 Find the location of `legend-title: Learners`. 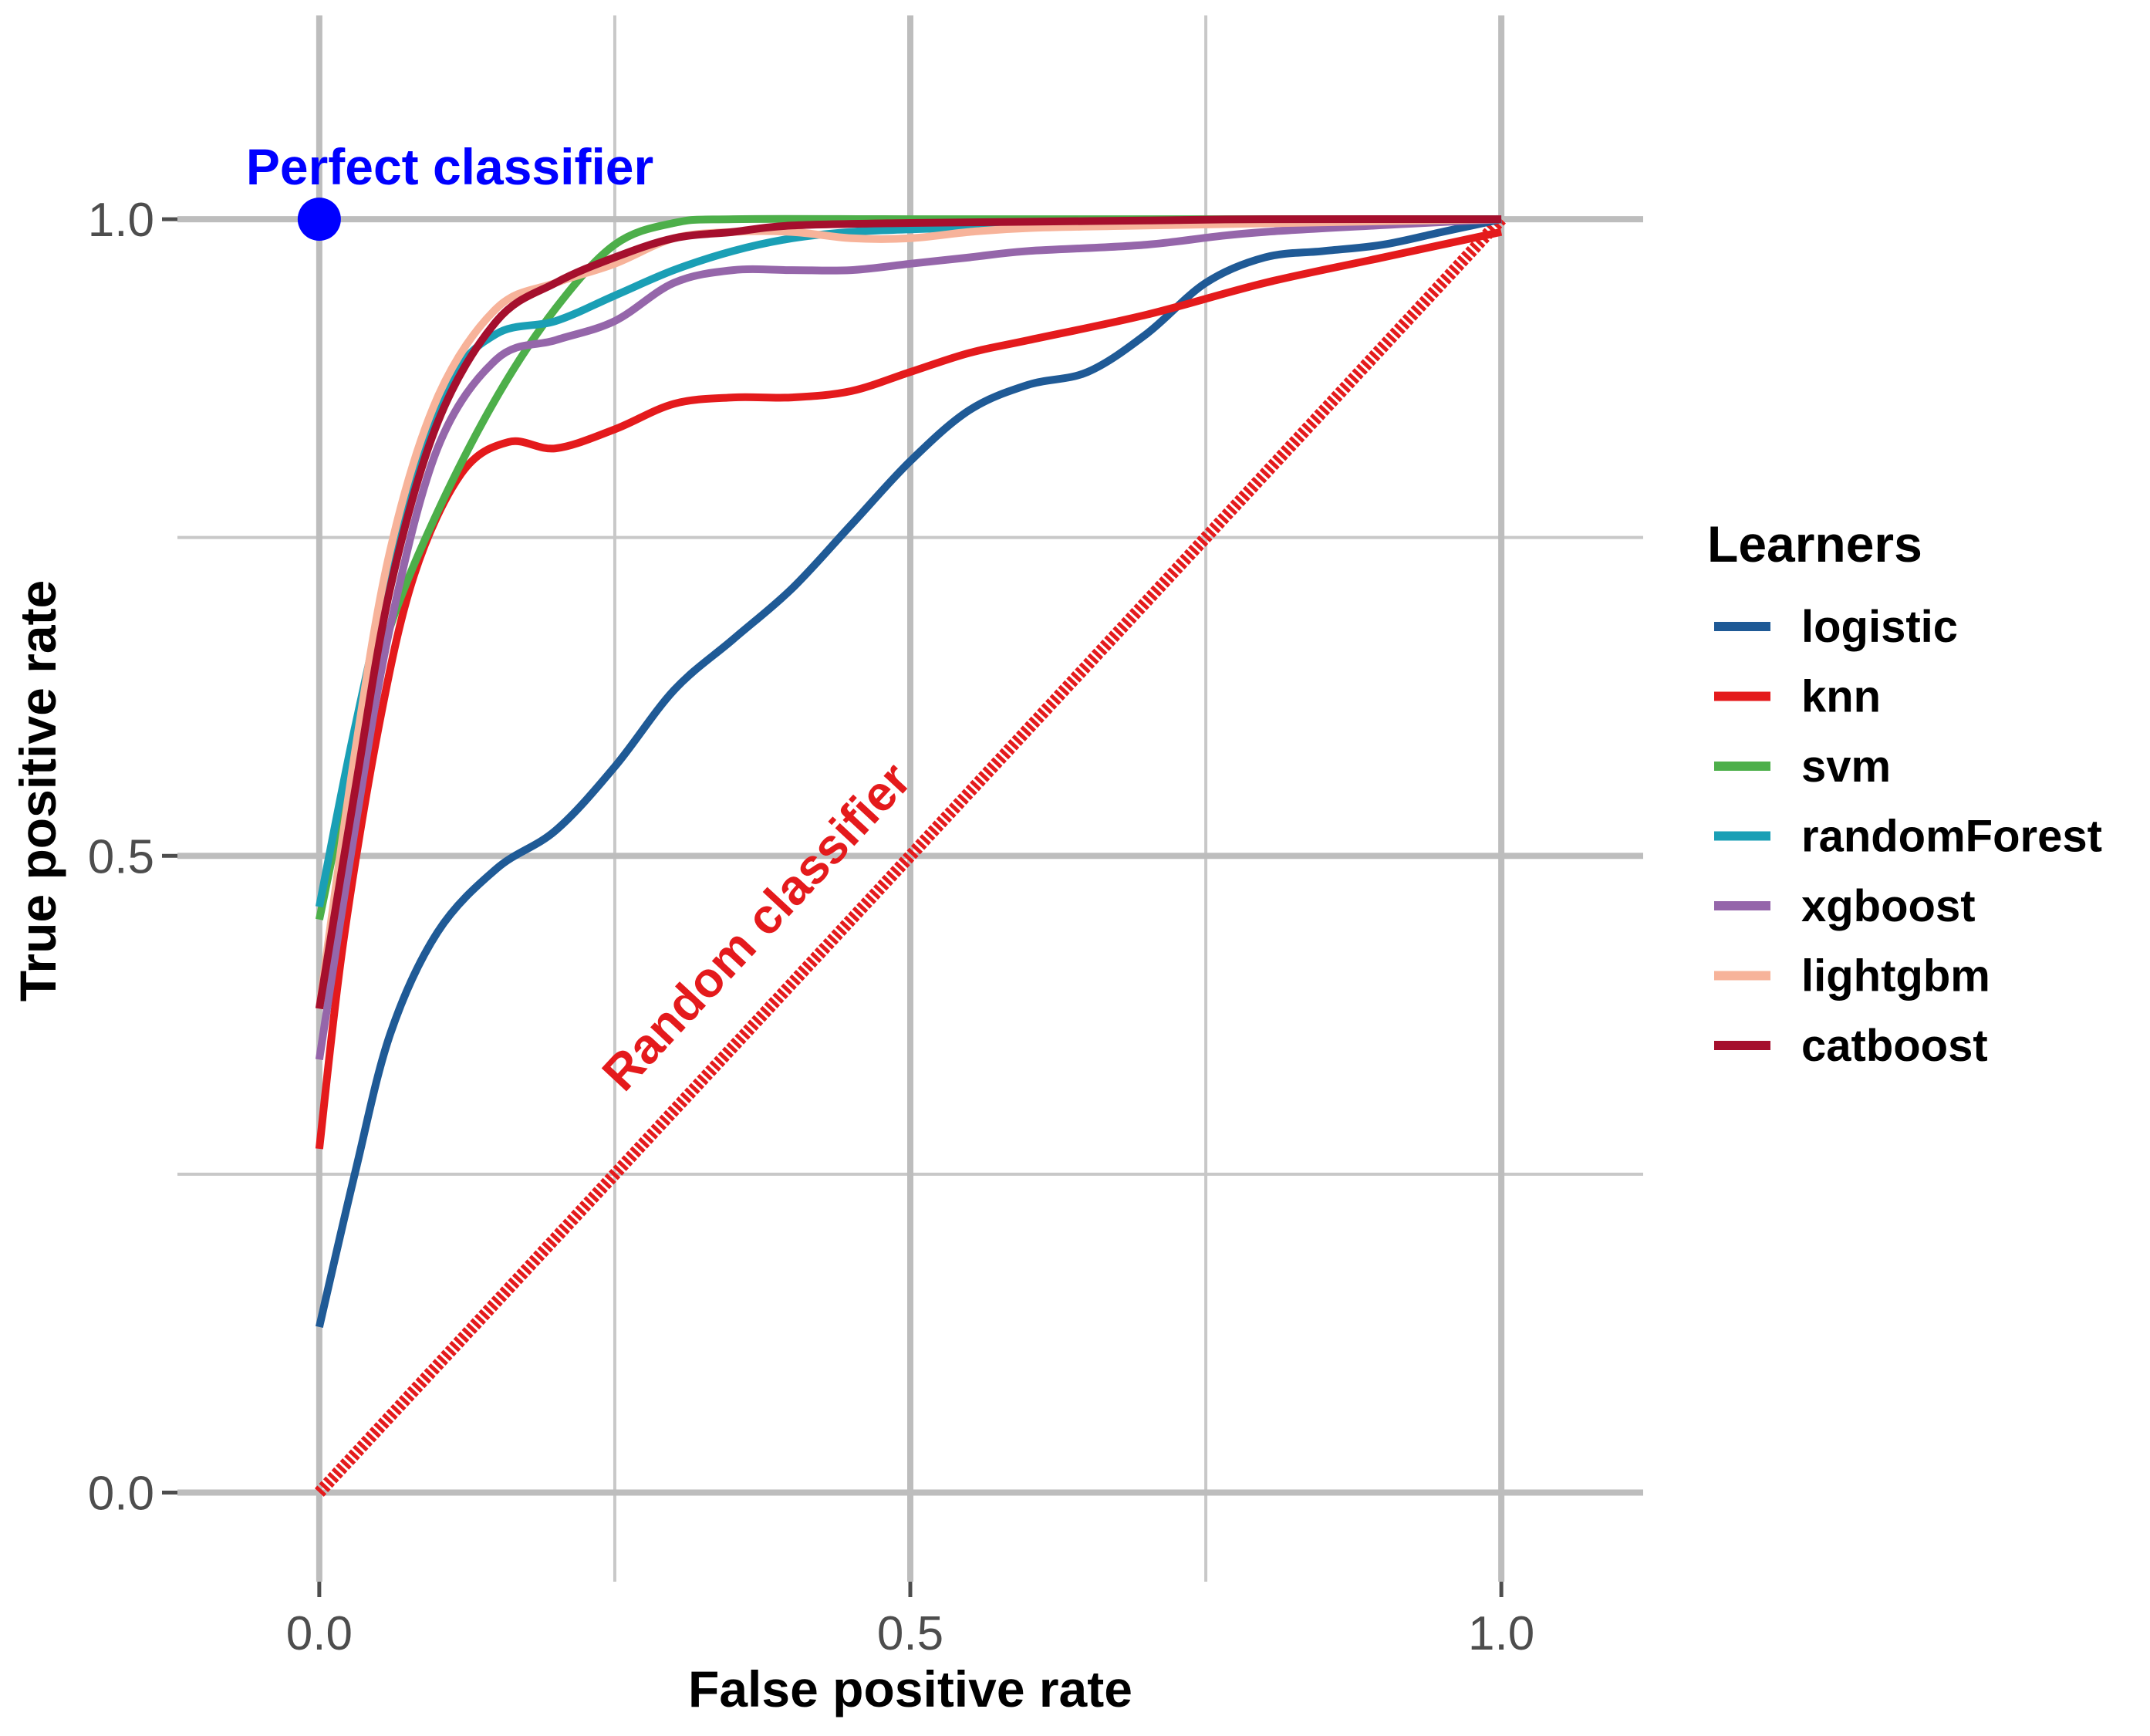

legend-title: Learners is located at coordinates (1814, 543).